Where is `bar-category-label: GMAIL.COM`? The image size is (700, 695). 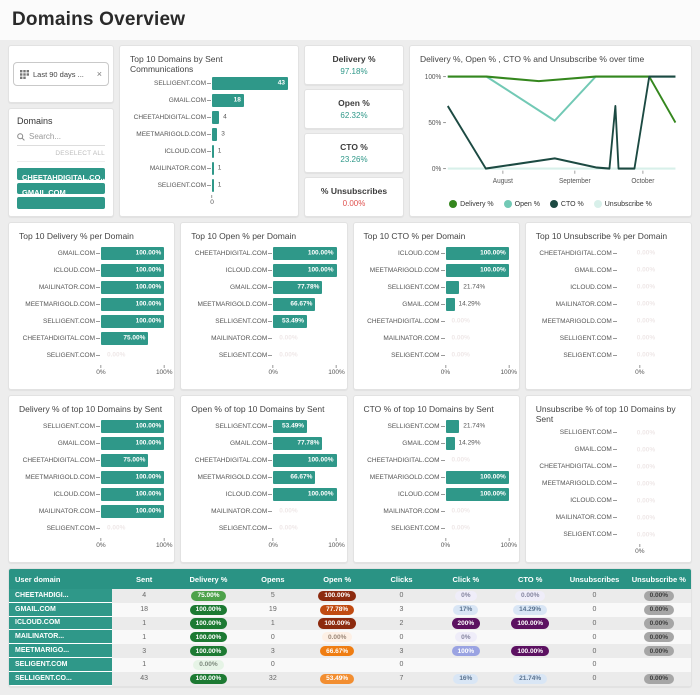 bar-category-label: GMAIL.COM is located at coordinates (593, 450).